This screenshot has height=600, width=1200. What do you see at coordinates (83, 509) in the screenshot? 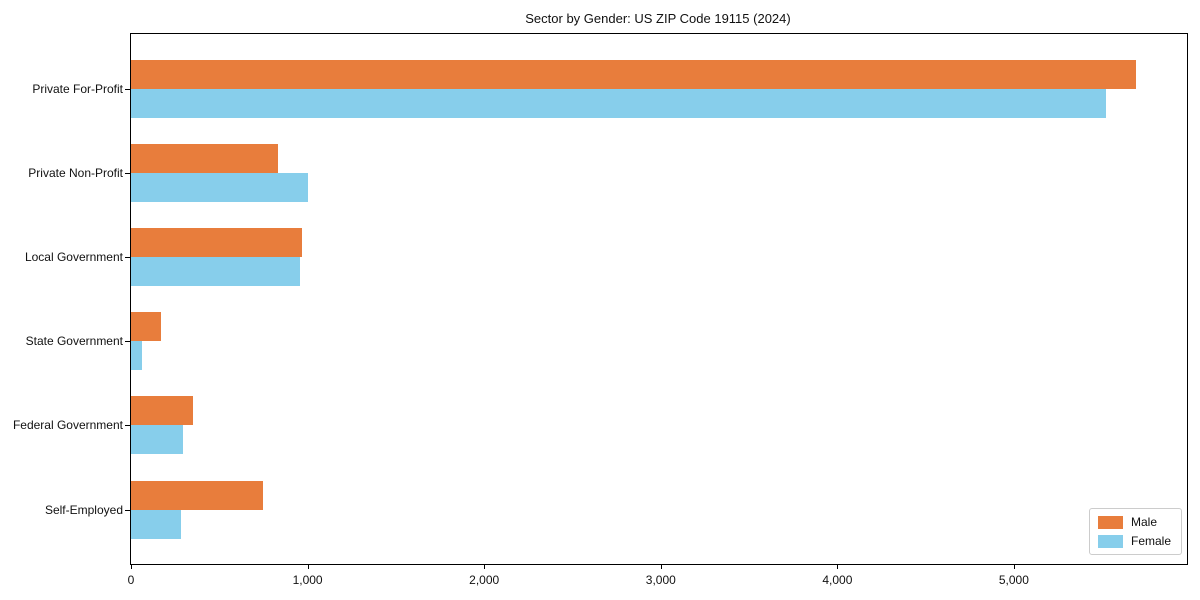
I see `category-label: Self-Employed` at bounding box center [83, 509].